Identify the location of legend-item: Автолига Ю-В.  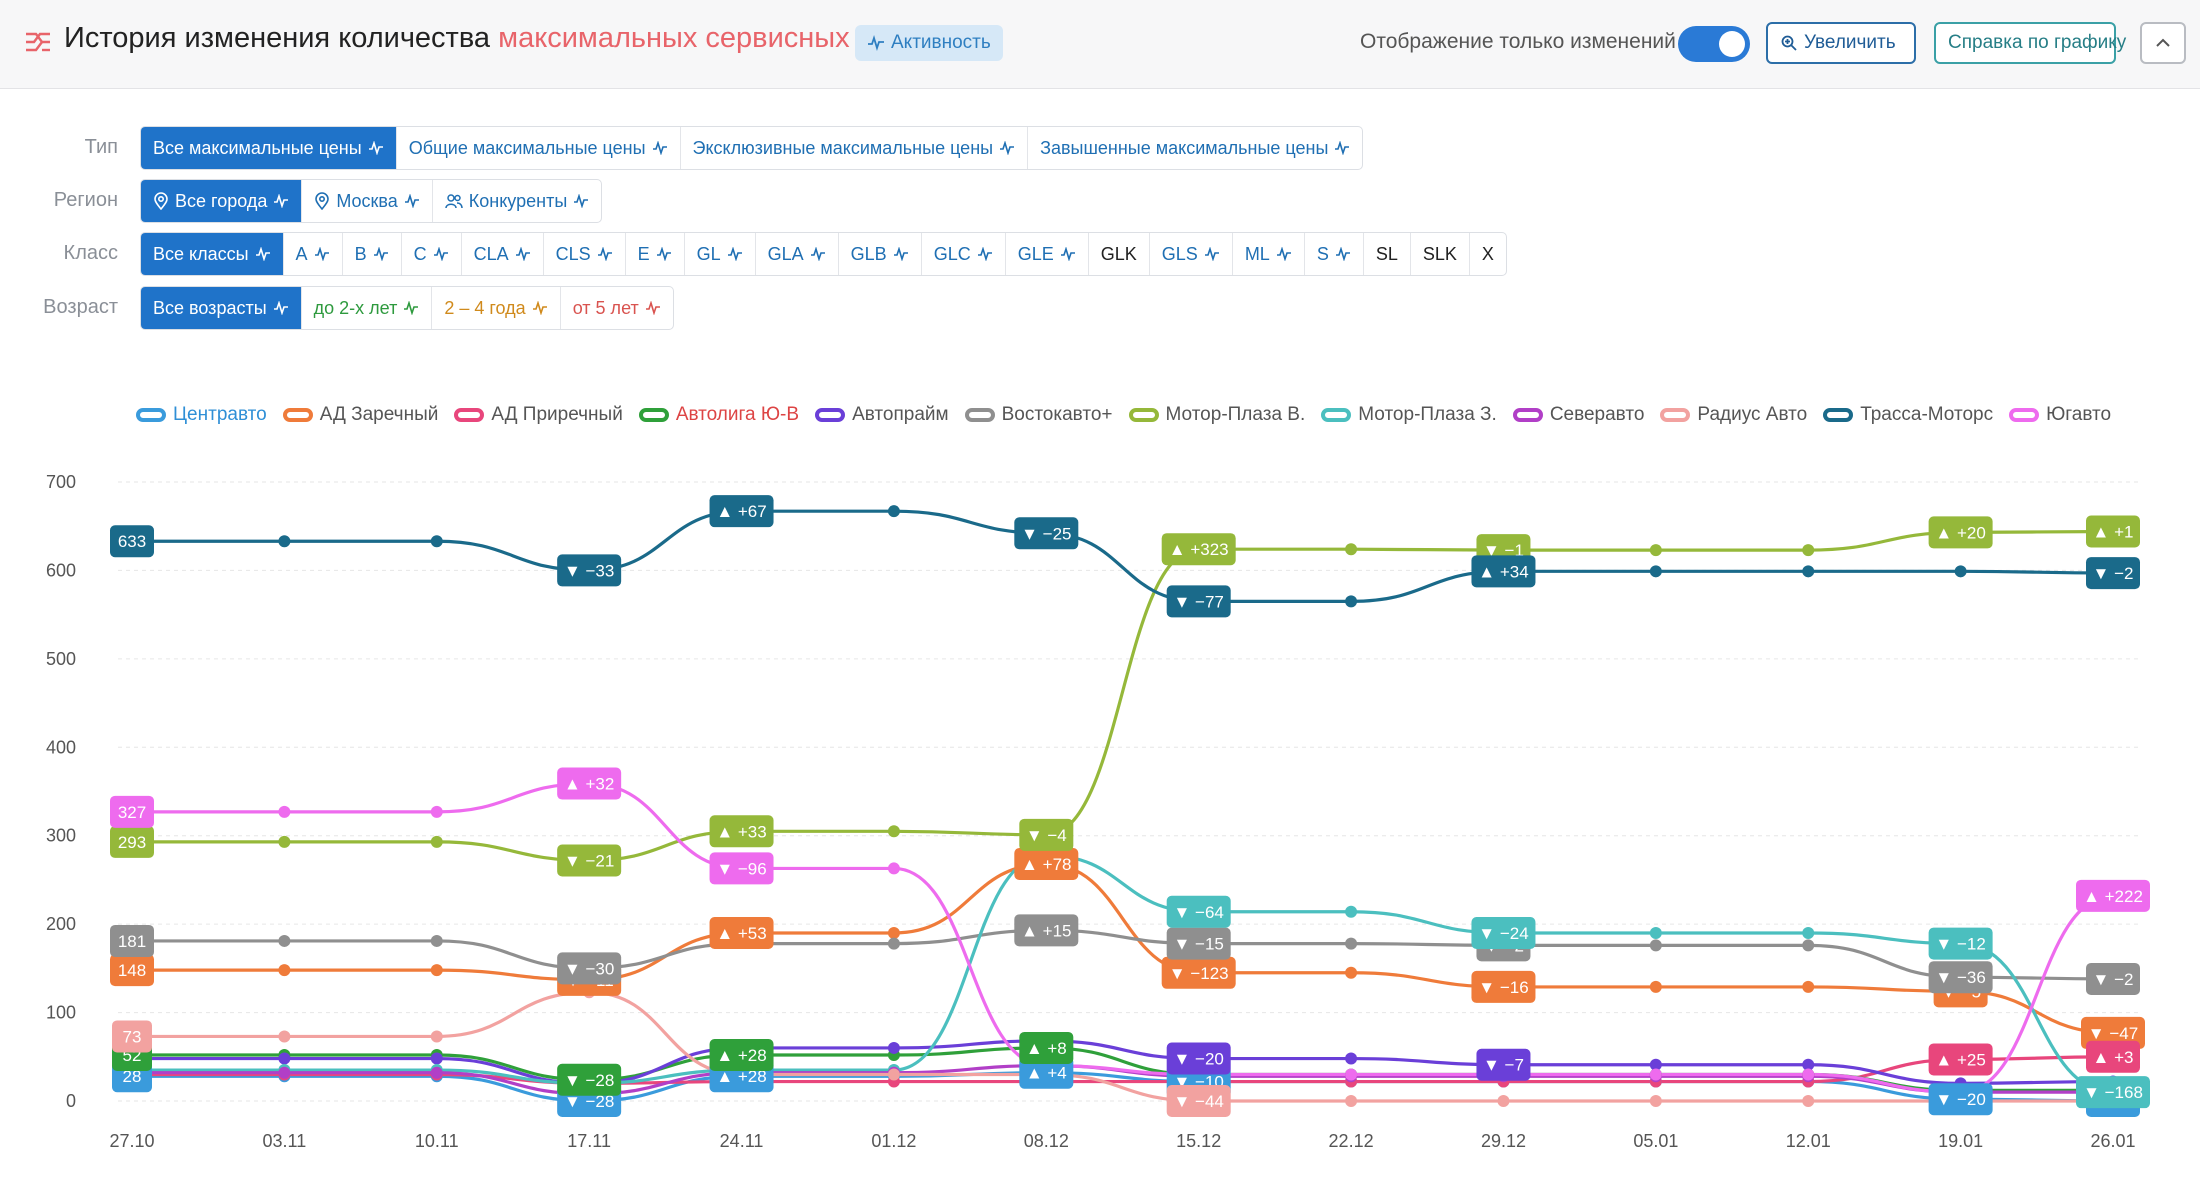
(718, 415).